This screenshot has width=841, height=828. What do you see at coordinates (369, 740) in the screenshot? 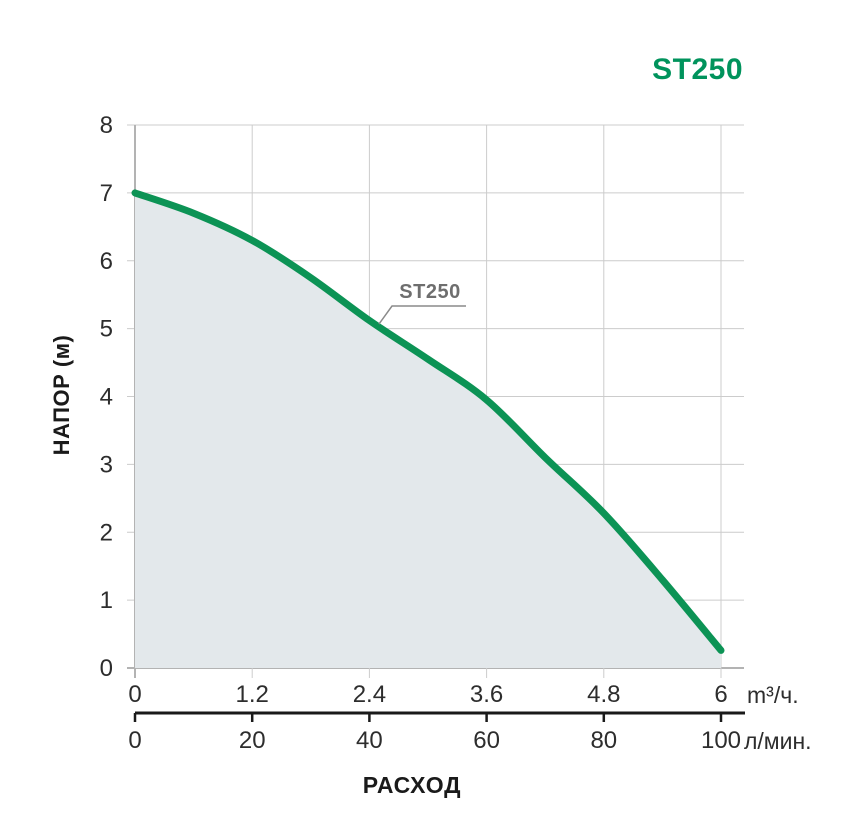
I see `x-tick-label-lmin: 40` at bounding box center [369, 740].